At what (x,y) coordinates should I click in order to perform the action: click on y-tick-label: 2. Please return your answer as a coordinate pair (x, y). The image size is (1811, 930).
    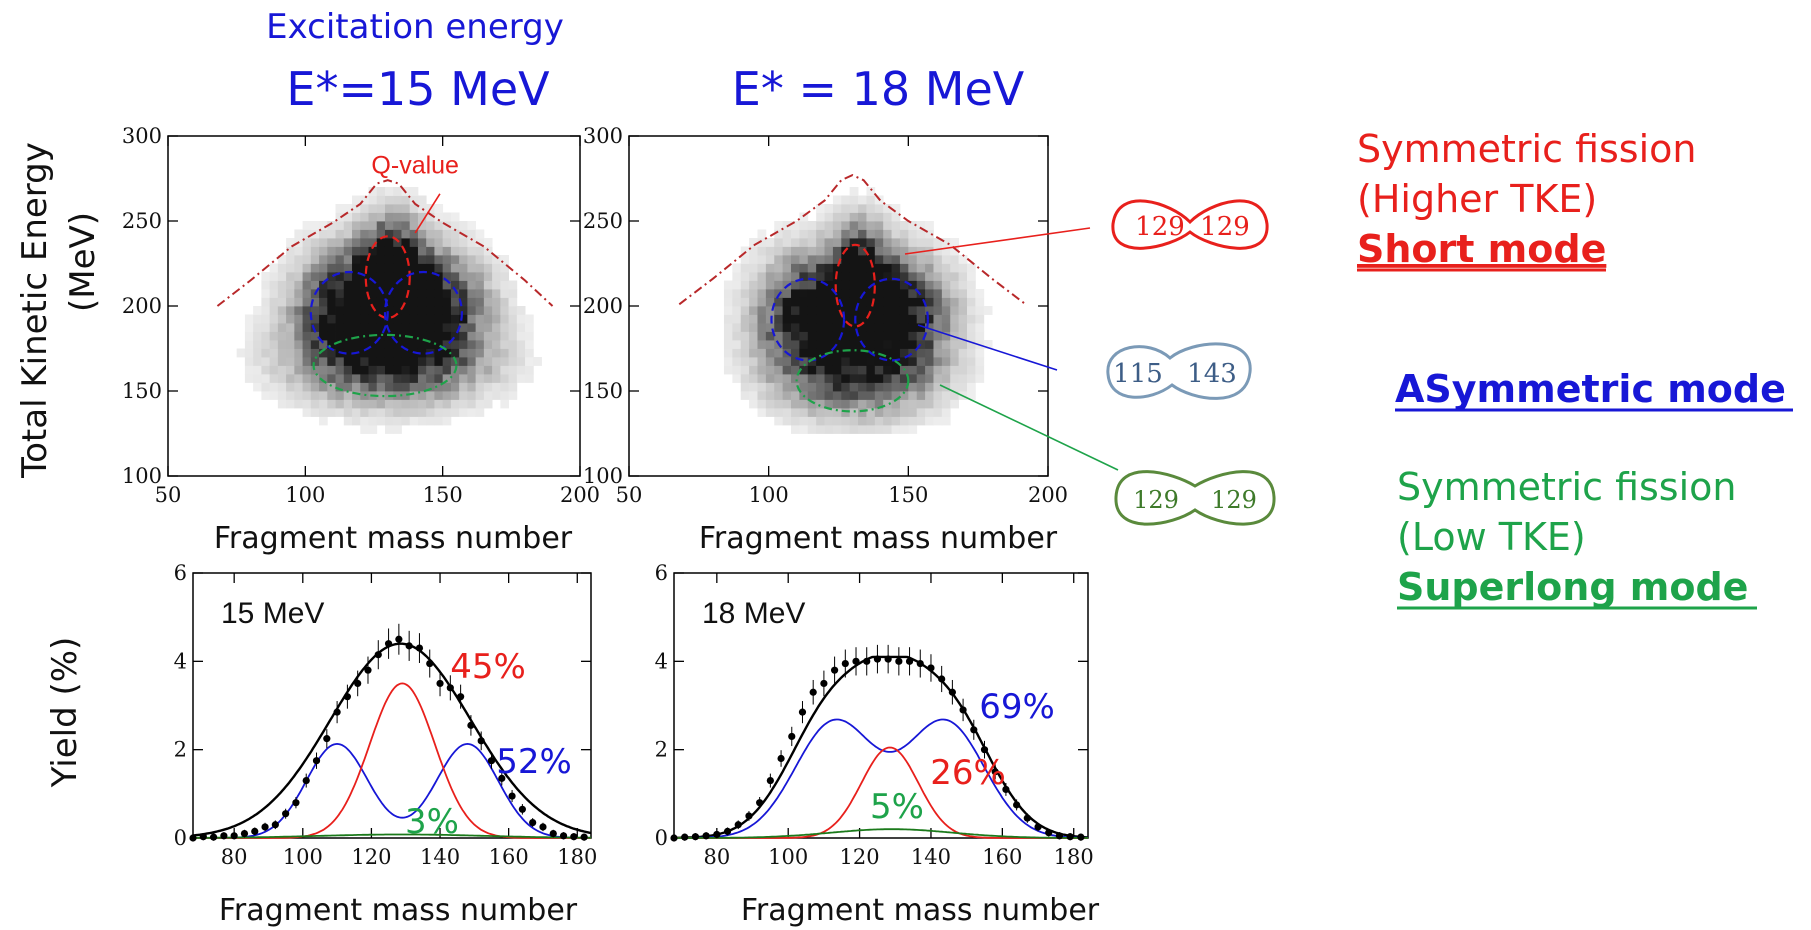
    Looking at the image, I should click on (661, 750).